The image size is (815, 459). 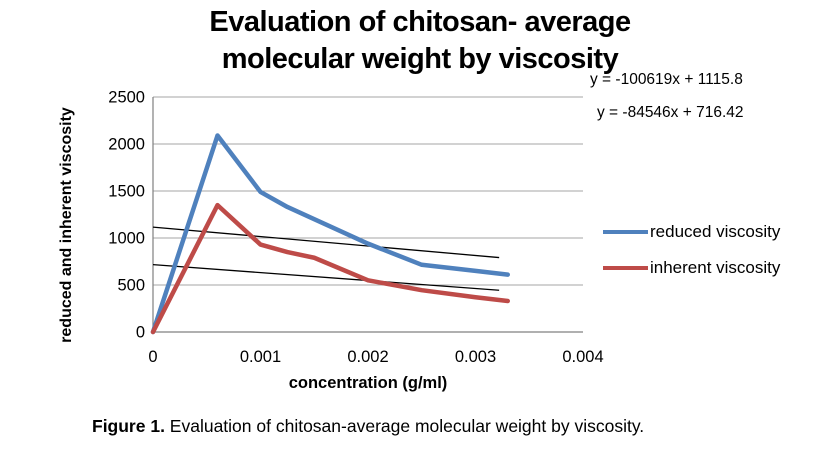 What do you see at coordinates (152, 357) in the screenshot?
I see `x-tick-label: 0` at bounding box center [152, 357].